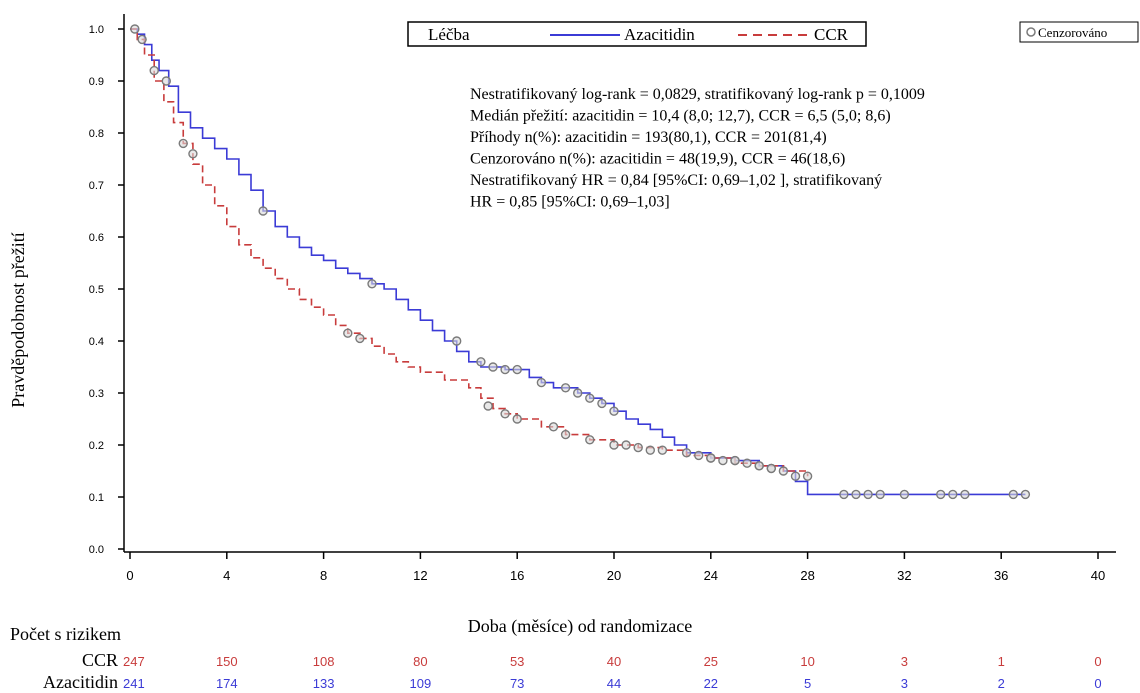  I want to click on y-tick-label: 0.2, so click(96, 446).